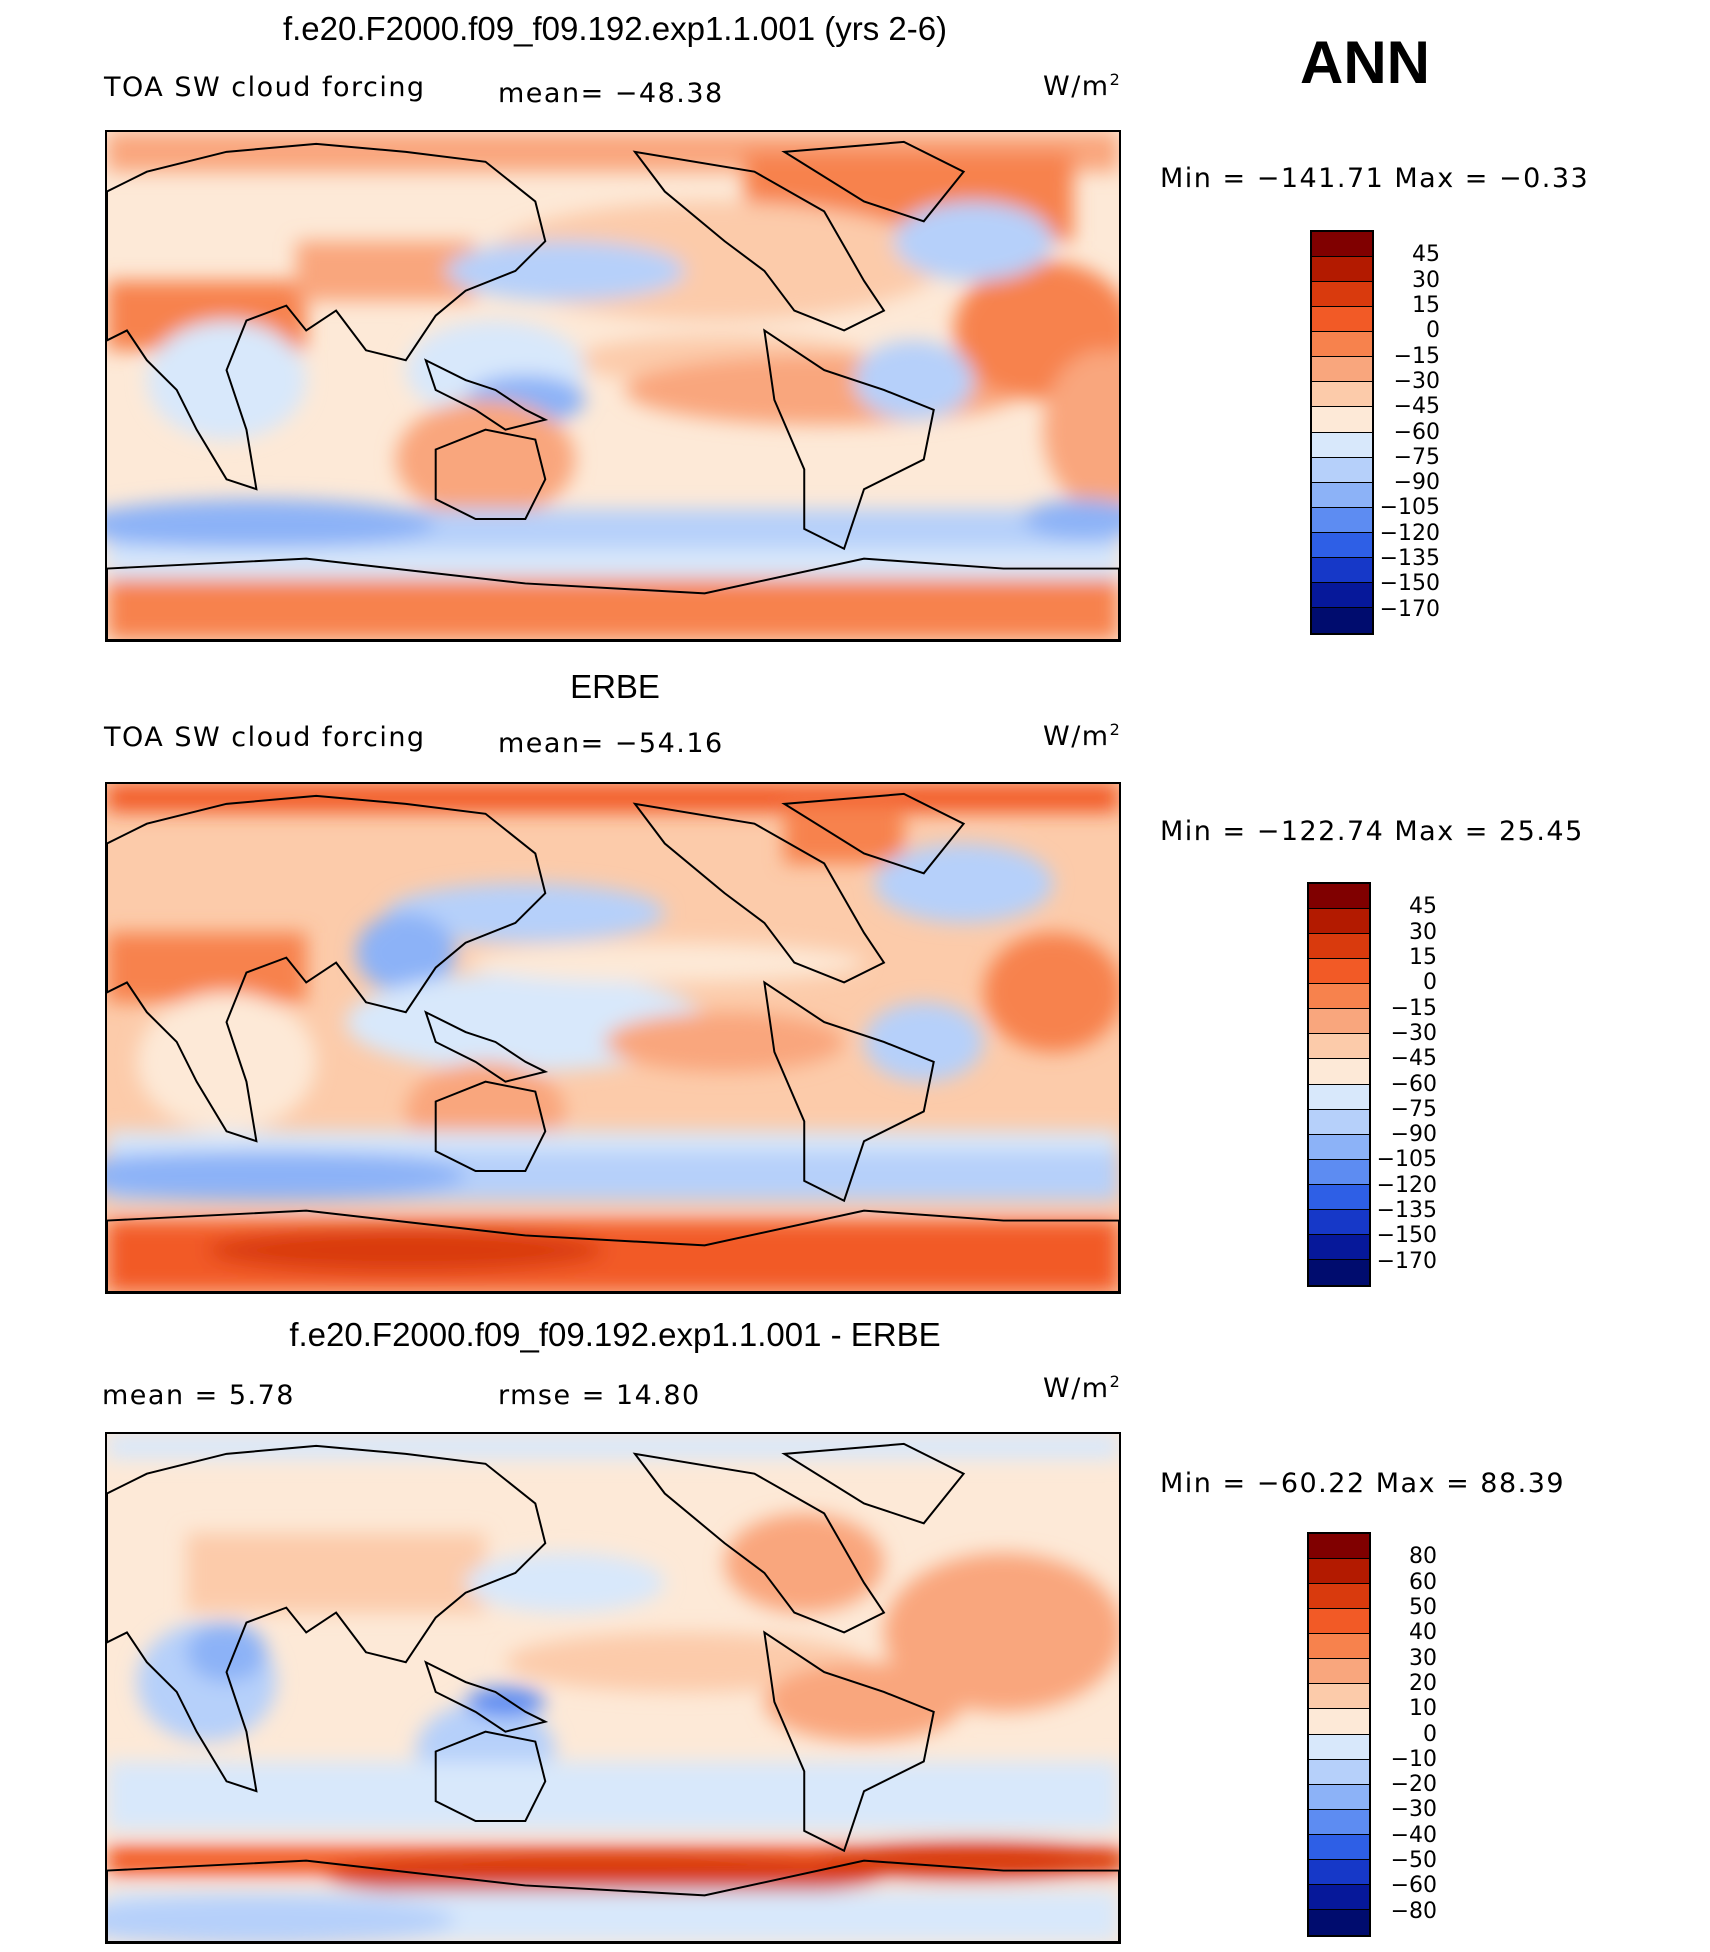  Describe the element at coordinates (1416, 407) in the screenshot. I see `colorbar-tick-label: −45` at that location.